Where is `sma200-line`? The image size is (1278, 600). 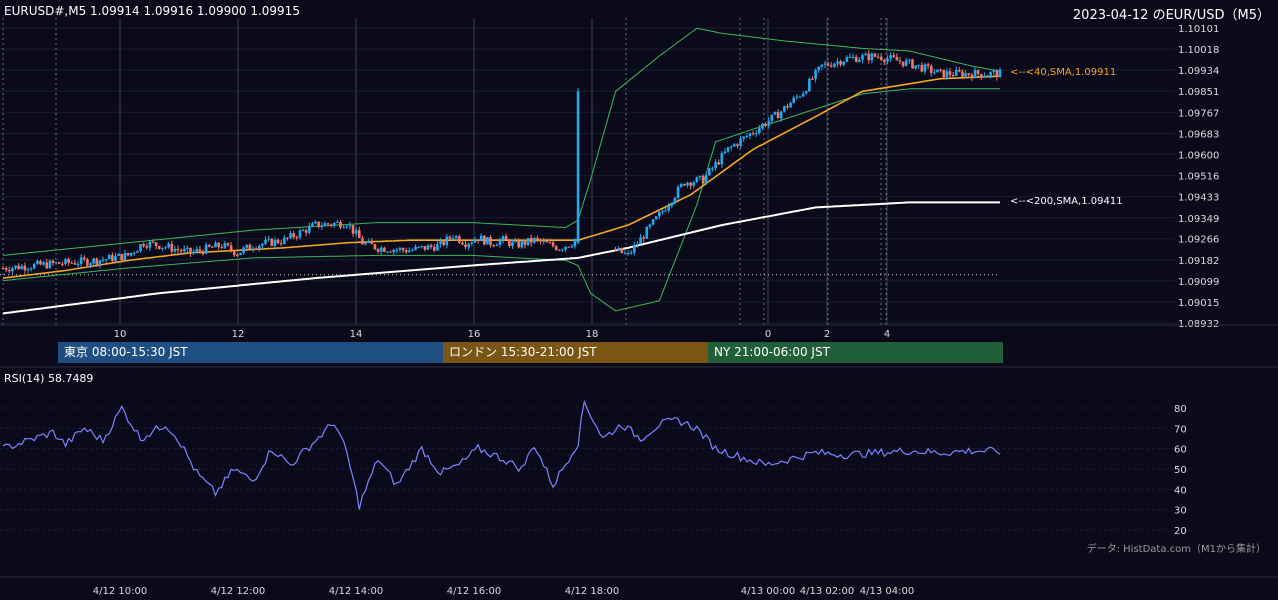 sma200-line is located at coordinates (501, 258).